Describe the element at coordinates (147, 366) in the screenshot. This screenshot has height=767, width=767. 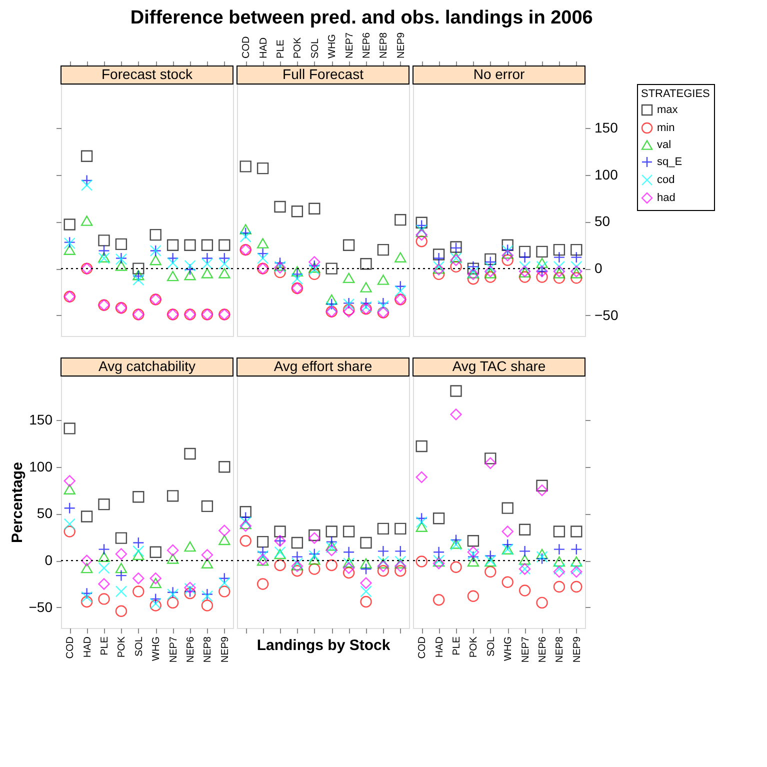
I see `chart-subtitle: Avg catchability` at that location.